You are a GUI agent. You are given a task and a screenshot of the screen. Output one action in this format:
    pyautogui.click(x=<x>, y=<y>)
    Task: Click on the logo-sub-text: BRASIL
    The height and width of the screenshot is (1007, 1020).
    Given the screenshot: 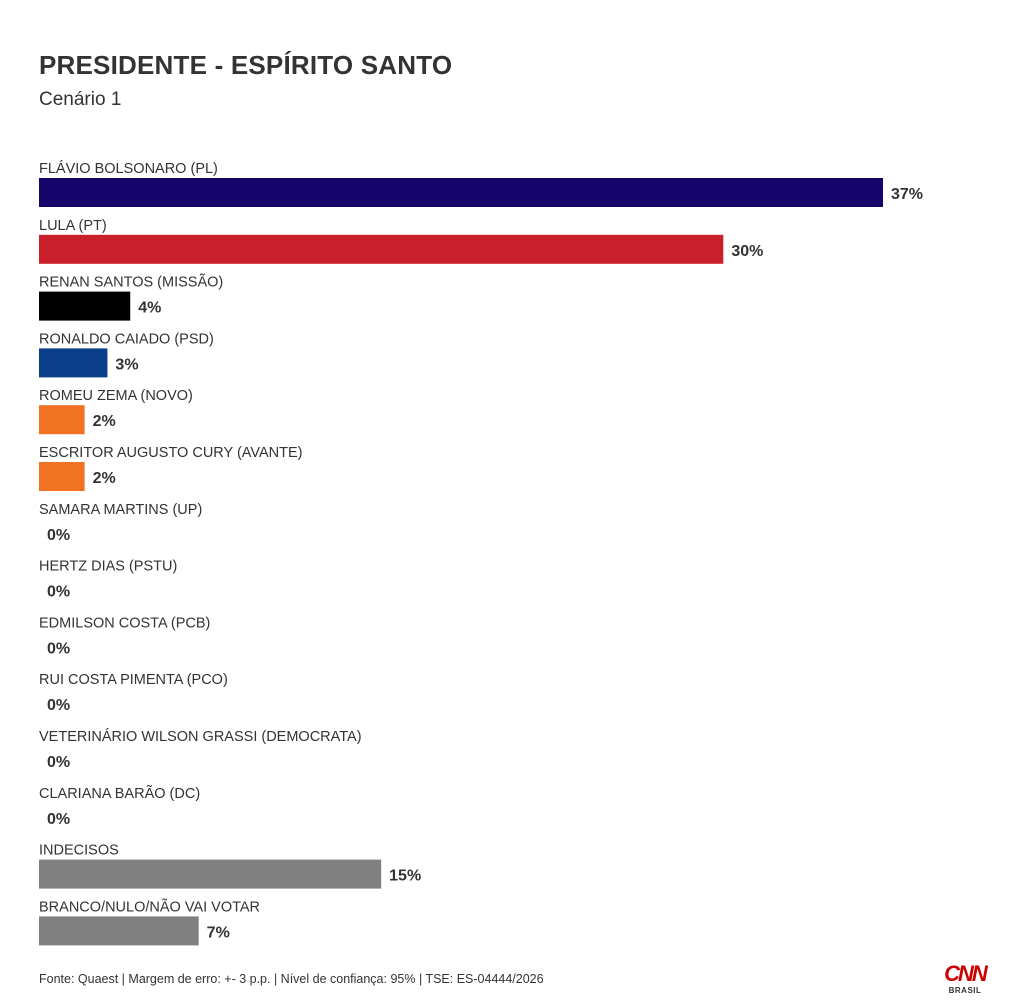 What is the action you would take?
    pyautogui.click(x=965, y=990)
    